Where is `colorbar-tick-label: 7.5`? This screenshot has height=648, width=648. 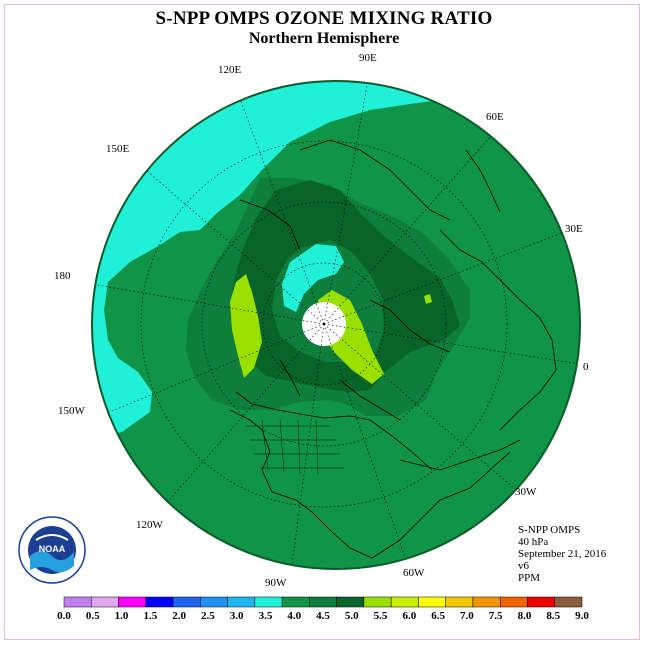
colorbar-tick-label: 7.5 is located at coordinates (496, 616).